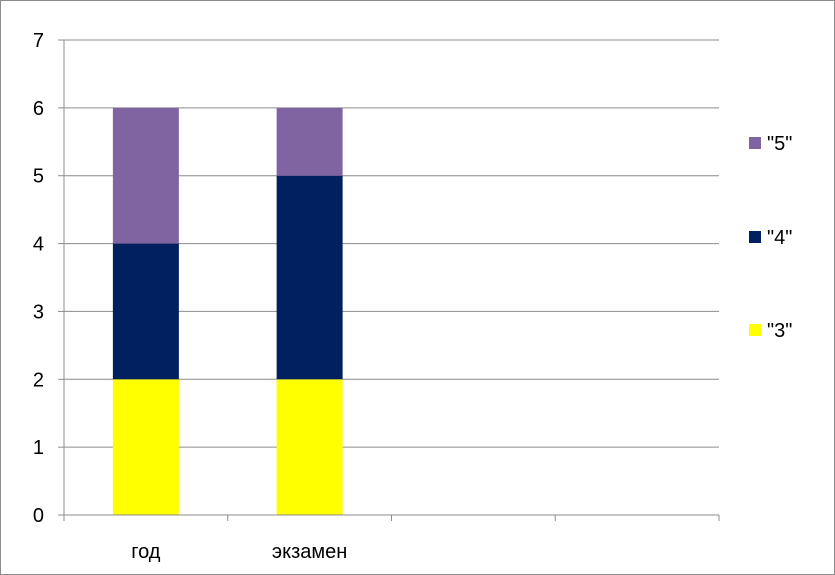  I want to click on y-tick-labels: 0 1 2 3 4 5 6 7, so click(38, 278).